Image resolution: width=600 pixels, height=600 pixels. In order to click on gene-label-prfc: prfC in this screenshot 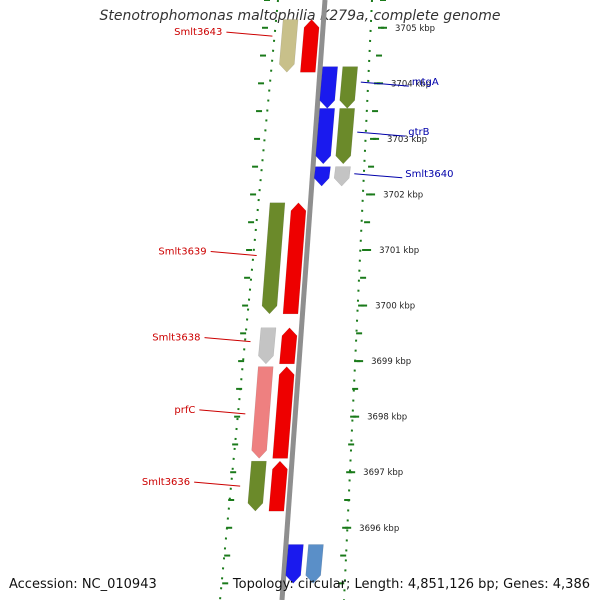, I will do `click(184, 410)`.